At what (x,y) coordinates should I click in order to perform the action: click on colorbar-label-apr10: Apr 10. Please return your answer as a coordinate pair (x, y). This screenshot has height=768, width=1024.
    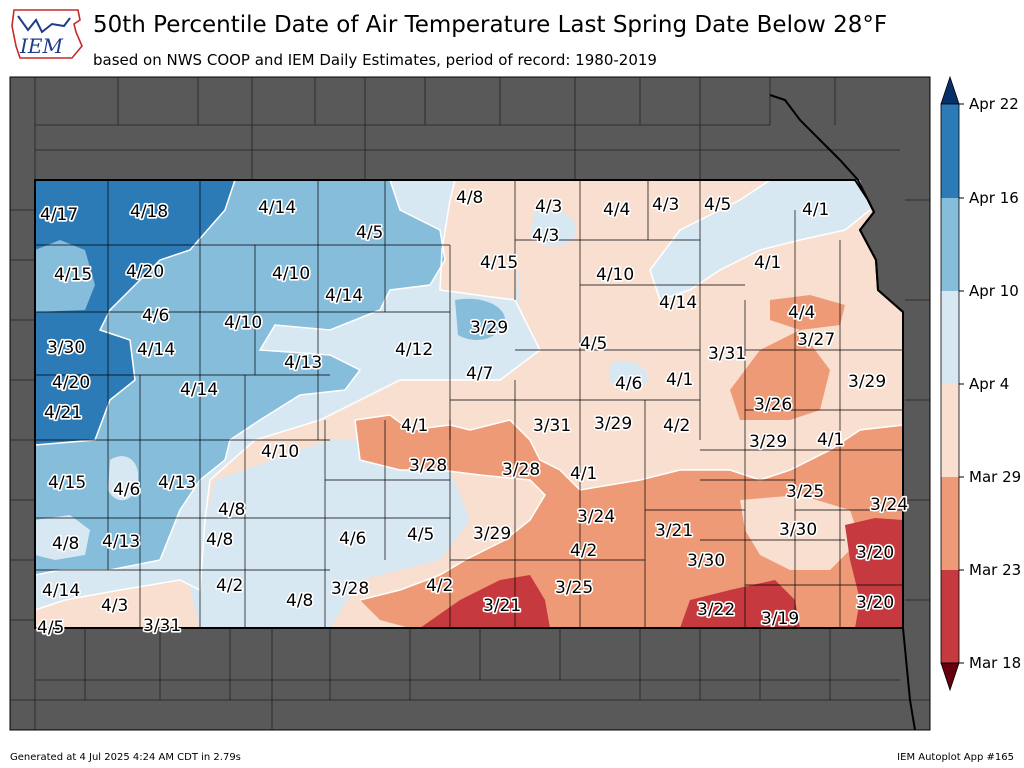
    Looking at the image, I should click on (994, 291).